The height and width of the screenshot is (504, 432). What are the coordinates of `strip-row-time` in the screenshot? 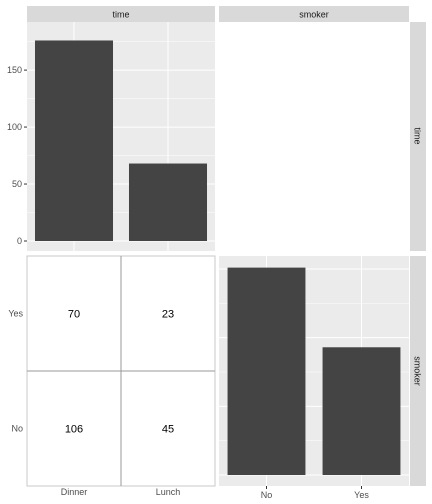 It's located at (418, 136).